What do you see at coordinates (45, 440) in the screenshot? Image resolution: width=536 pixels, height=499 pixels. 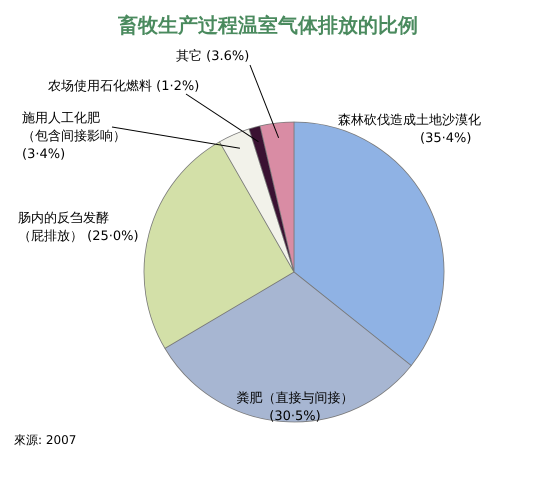 I see `text: 來源: 2007` at bounding box center [45, 440].